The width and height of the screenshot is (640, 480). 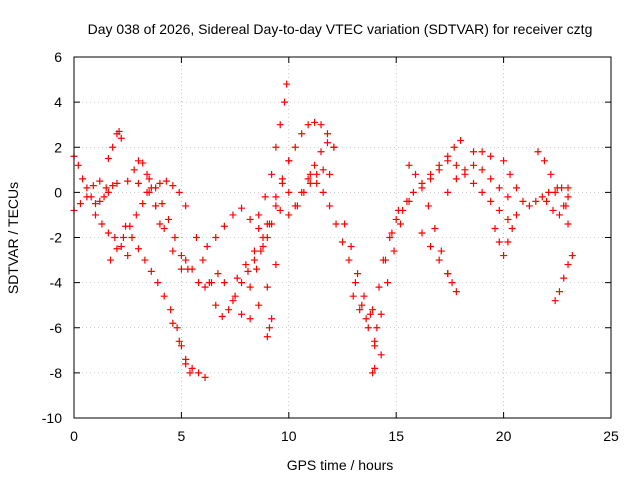 What do you see at coordinates (56, 373) in the screenshot?
I see `y-tick-label: -8` at bounding box center [56, 373].